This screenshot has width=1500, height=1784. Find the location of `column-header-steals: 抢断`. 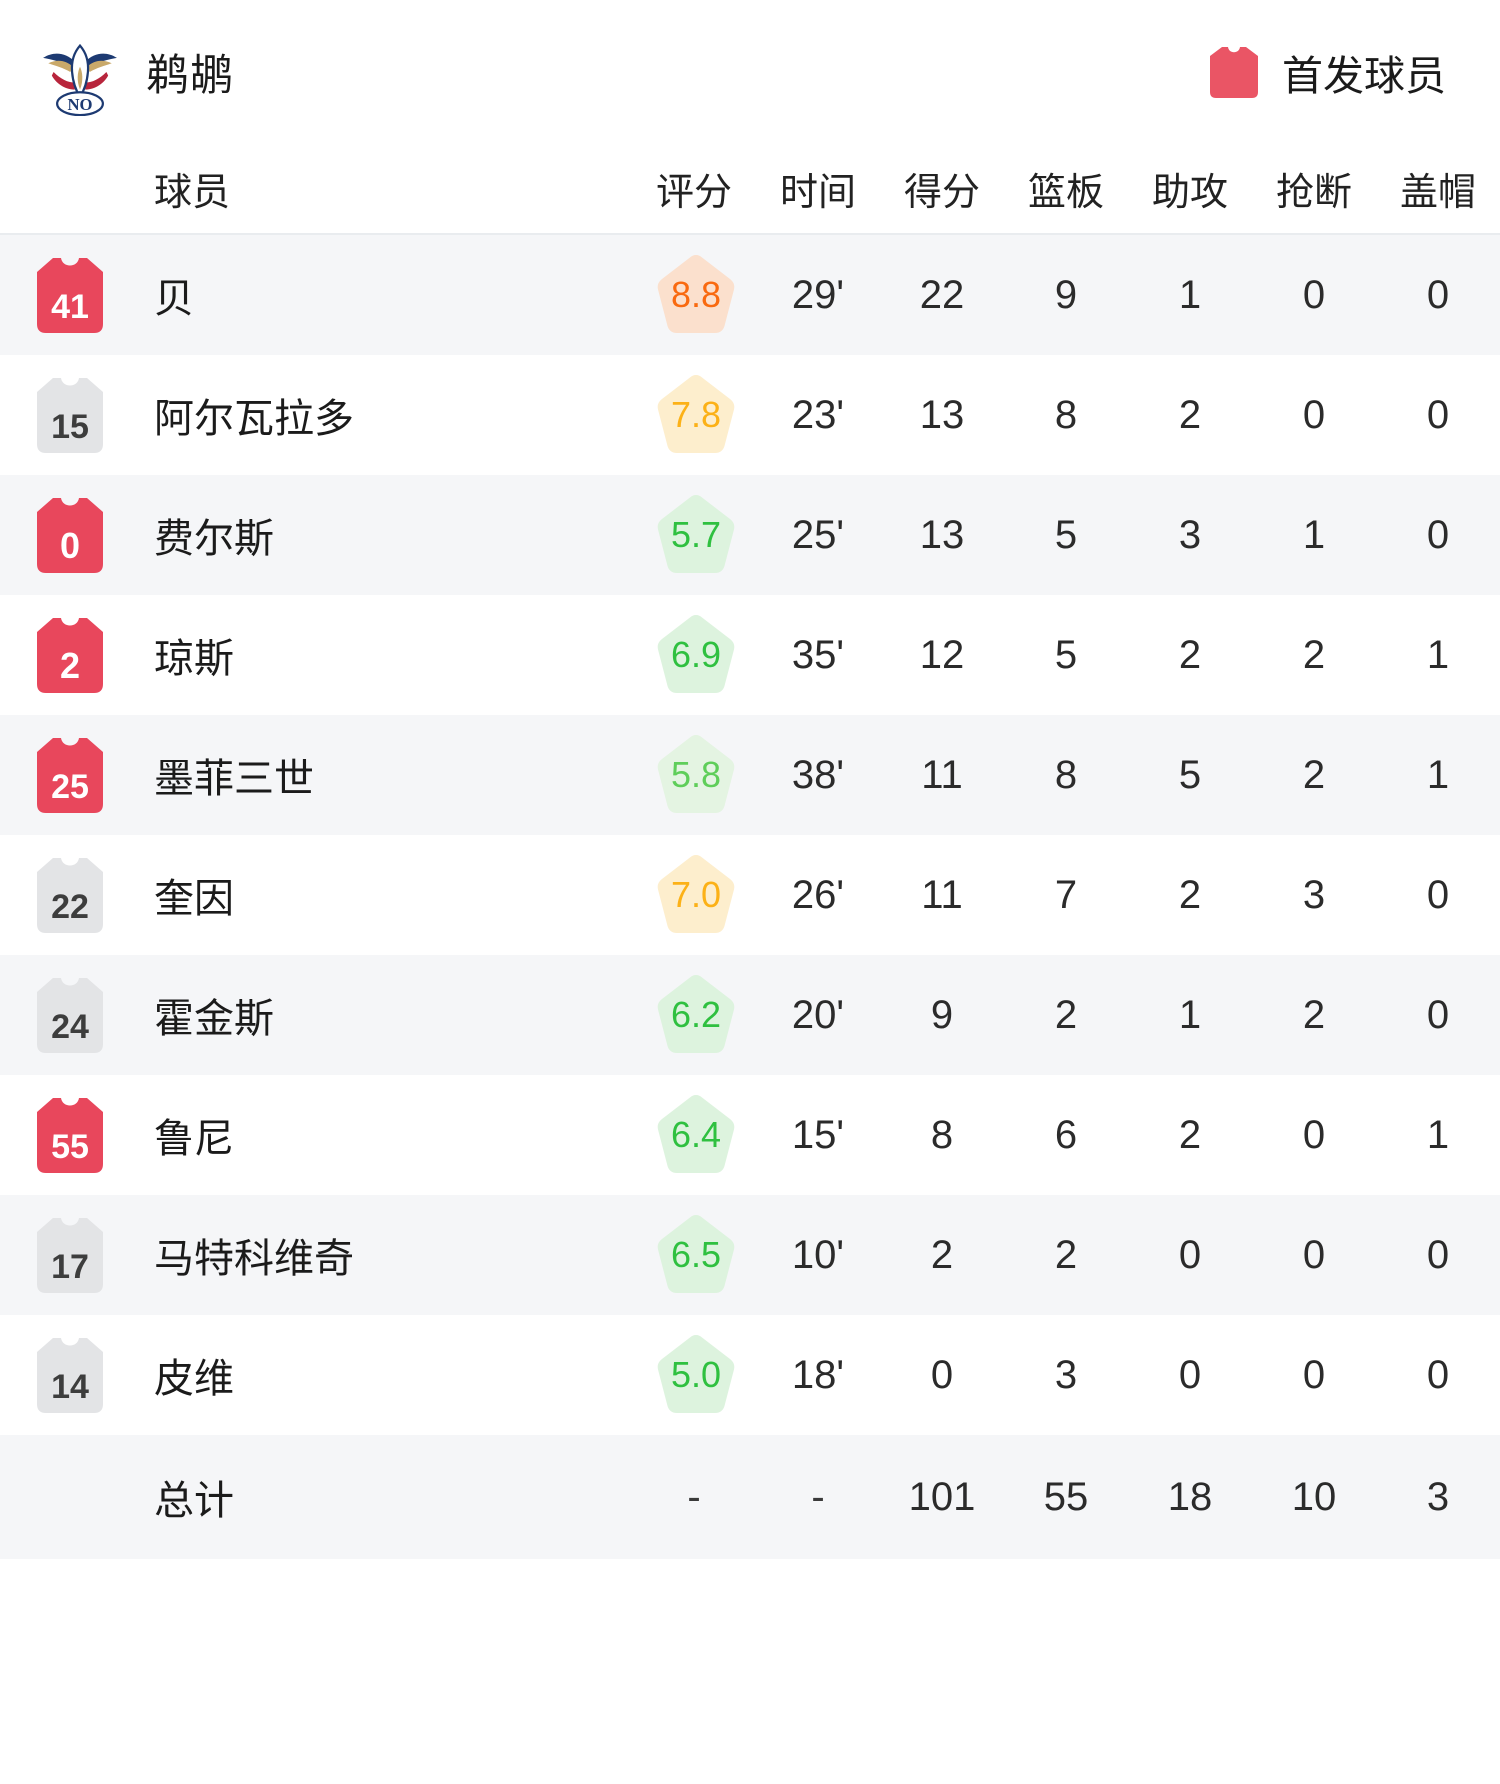

column-header-steals: 抢断 is located at coordinates (1313, 192).